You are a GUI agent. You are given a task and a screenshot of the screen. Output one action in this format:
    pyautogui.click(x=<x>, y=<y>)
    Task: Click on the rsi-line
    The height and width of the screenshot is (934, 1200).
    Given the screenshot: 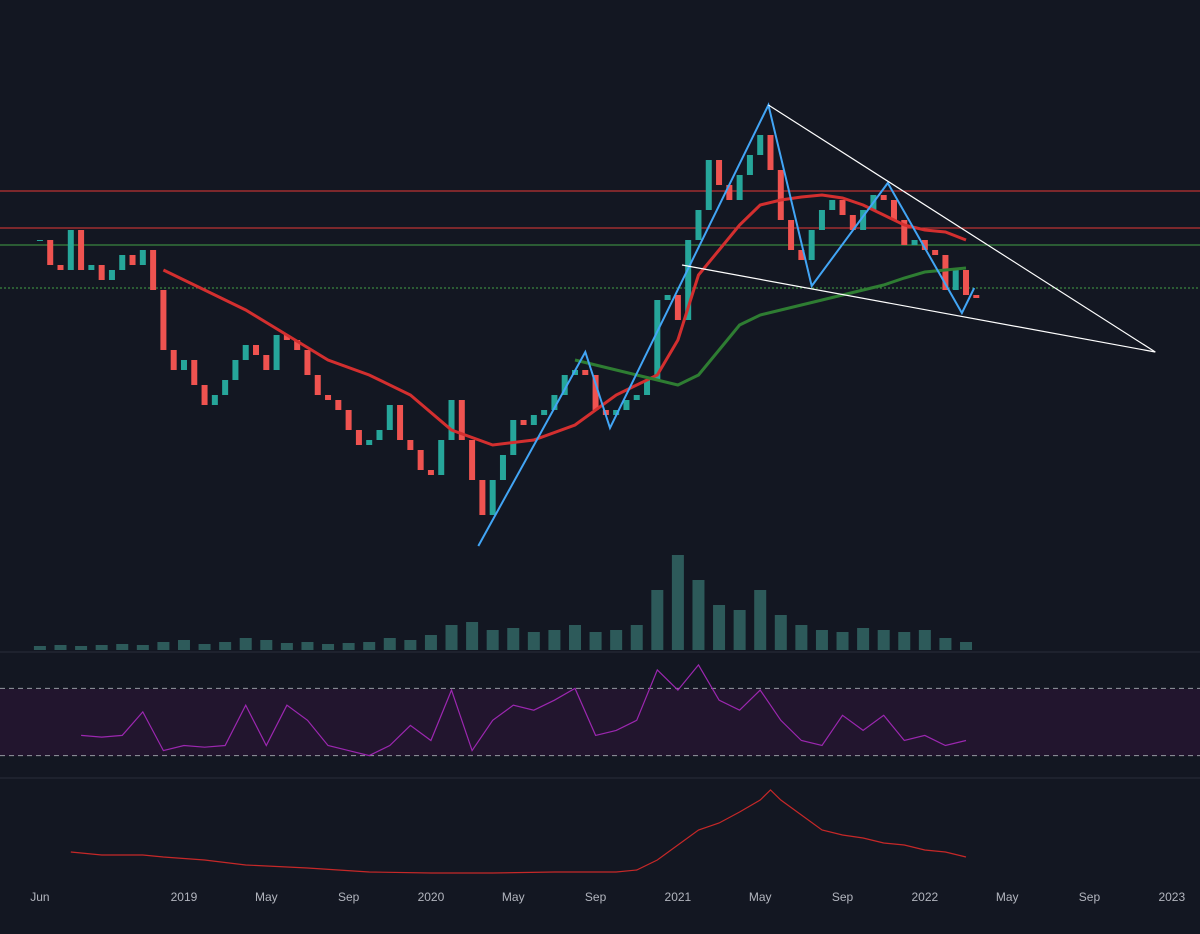 What is the action you would take?
    pyautogui.click(x=524, y=710)
    